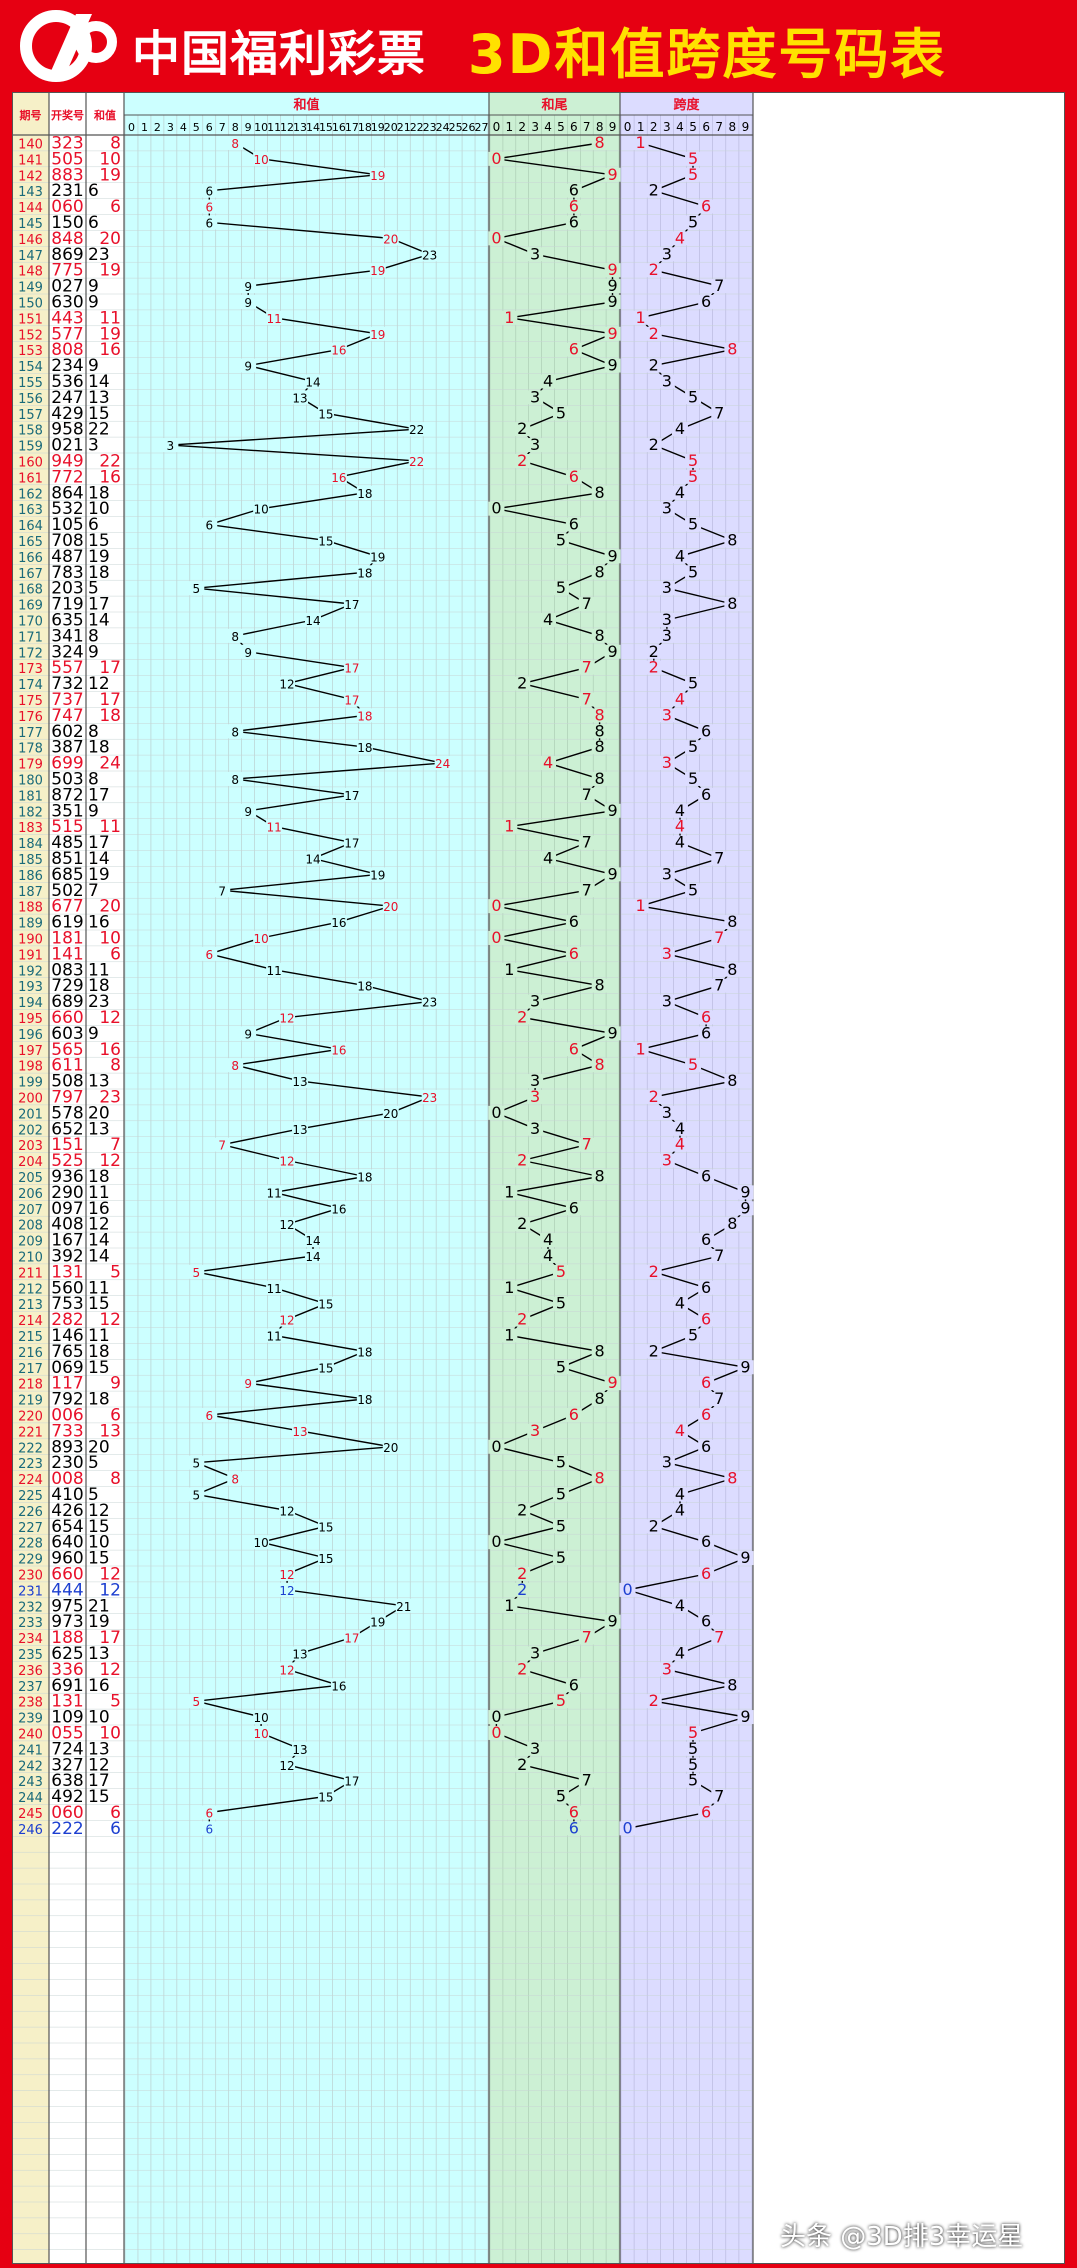 The image size is (1077, 2268). Describe the element at coordinates (30, 1210) in the screenshot. I see `issue-cell: 207` at that location.